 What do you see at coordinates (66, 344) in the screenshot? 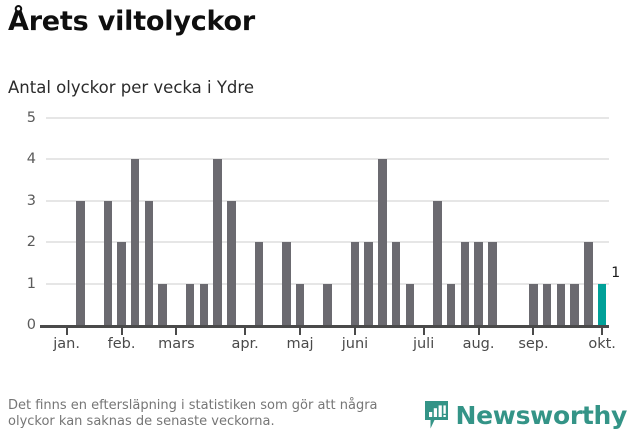
I see `x-axis-tick-label: jan.` at bounding box center [66, 344].